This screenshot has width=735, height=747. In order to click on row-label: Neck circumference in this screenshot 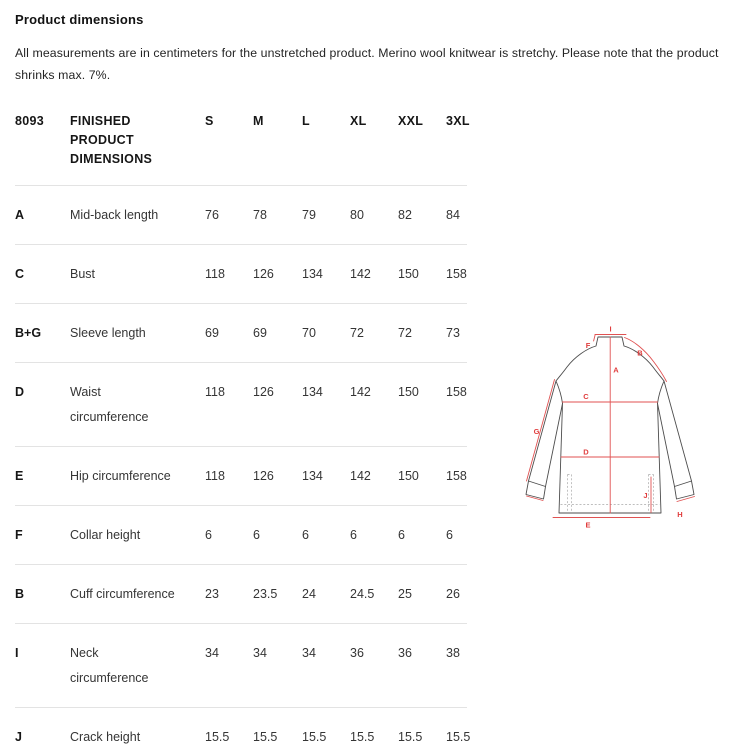, I will do `click(109, 665)`.